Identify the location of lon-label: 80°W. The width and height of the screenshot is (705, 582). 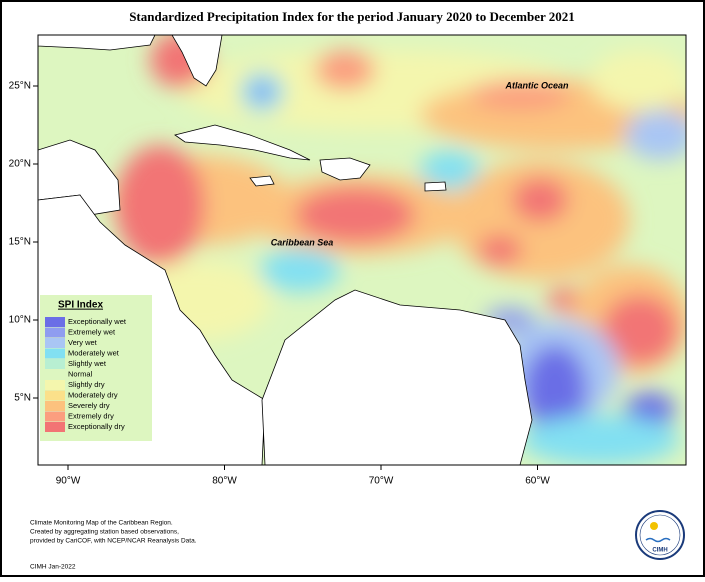
(224, 481).